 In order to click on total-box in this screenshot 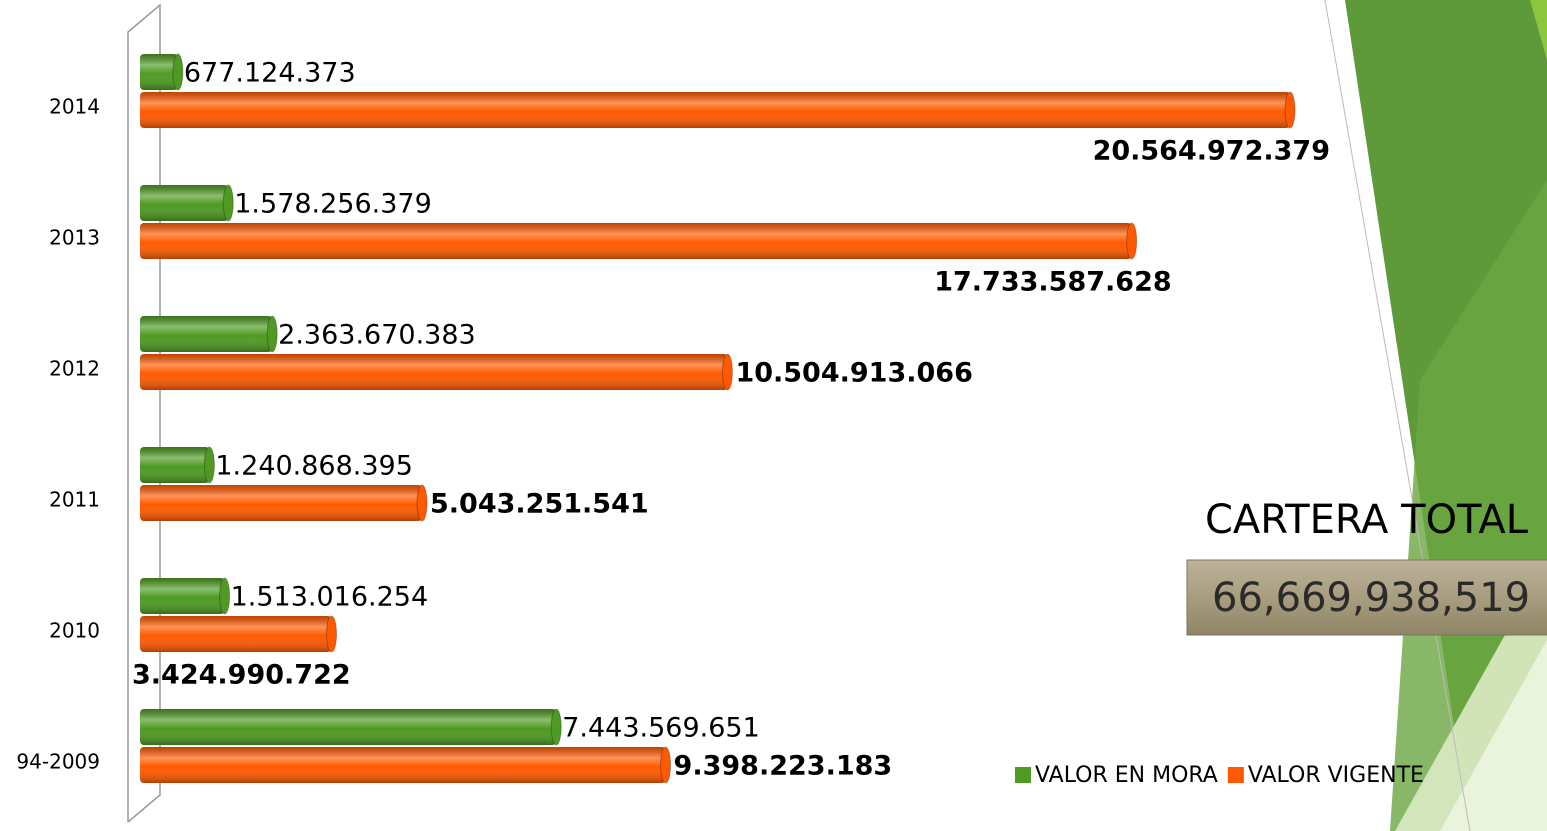, I will do `click(1366, 597)`.